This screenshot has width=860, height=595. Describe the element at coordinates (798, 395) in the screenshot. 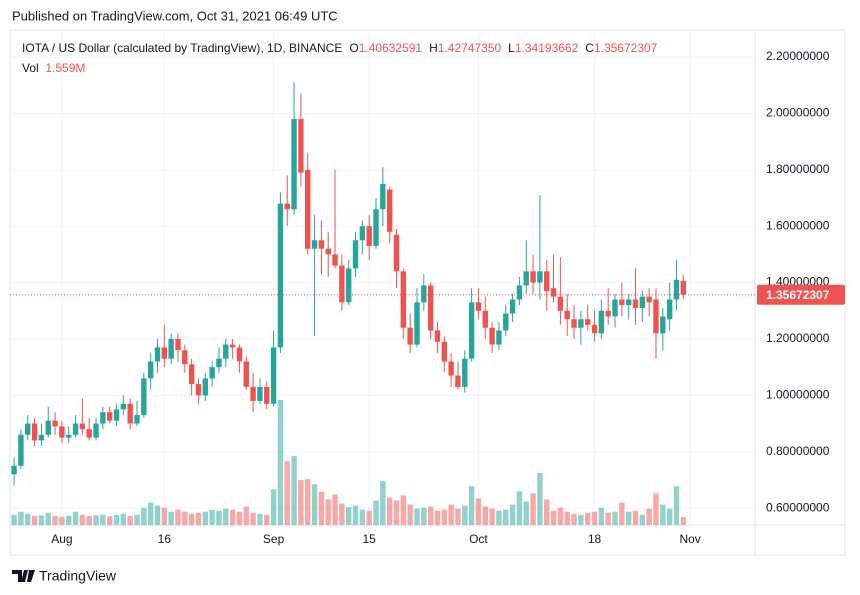

I see `y-tick-label: 1.00000000` at that location.